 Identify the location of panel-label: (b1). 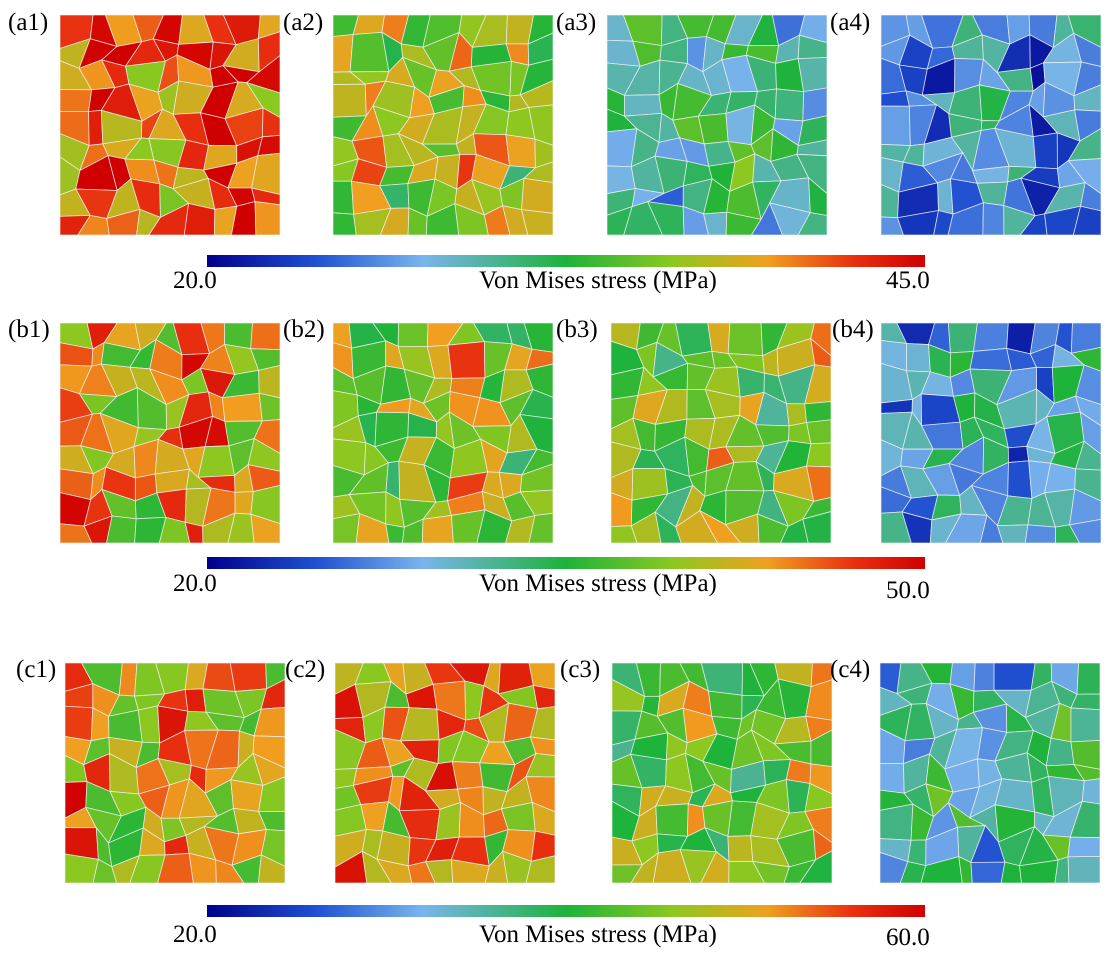
(29, 329).